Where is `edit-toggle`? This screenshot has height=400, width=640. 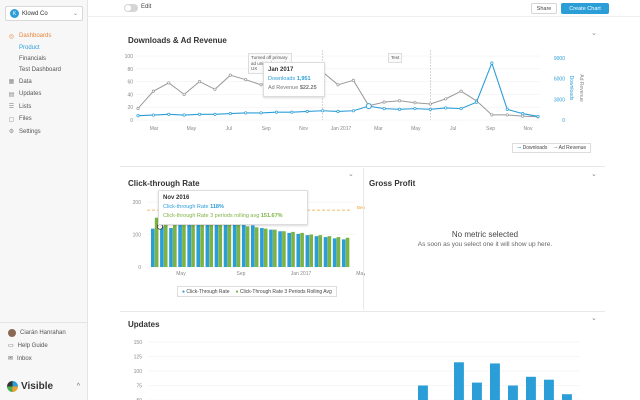 edit-toggle is located at coordinates (131, 8).